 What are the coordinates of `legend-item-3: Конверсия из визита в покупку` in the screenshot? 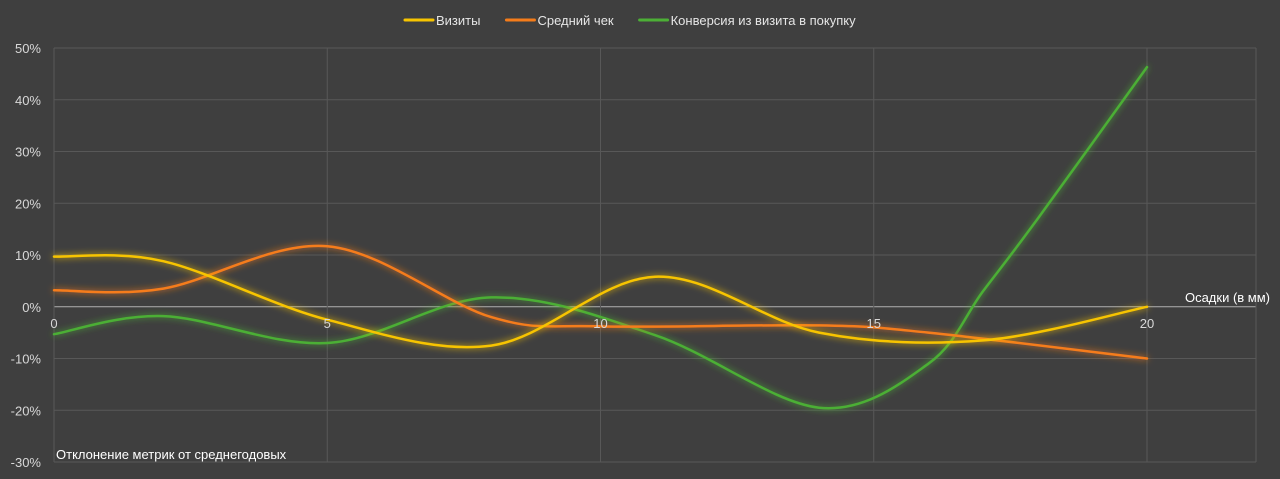 It's located at (747, 20).